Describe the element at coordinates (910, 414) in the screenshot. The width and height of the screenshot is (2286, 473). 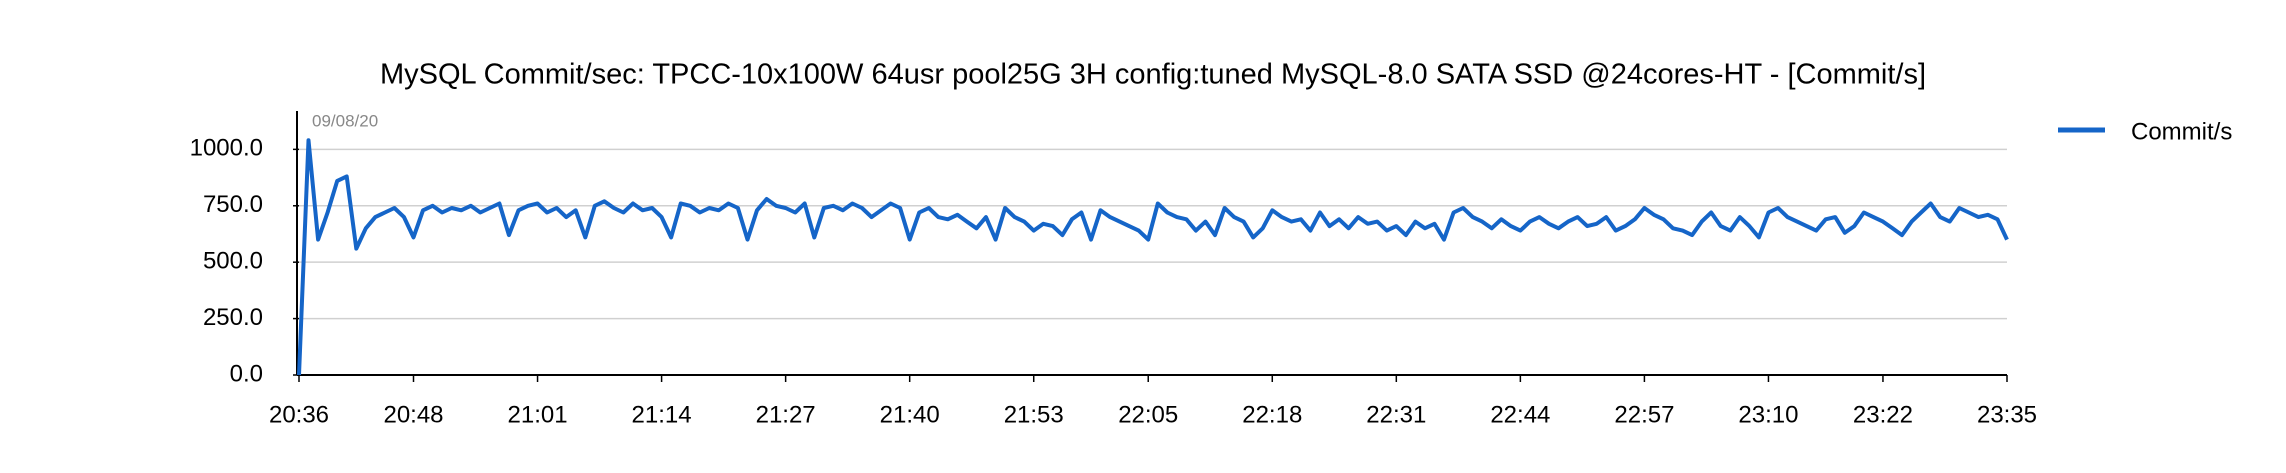
I see `x-tick-label: 21:40` at that location.